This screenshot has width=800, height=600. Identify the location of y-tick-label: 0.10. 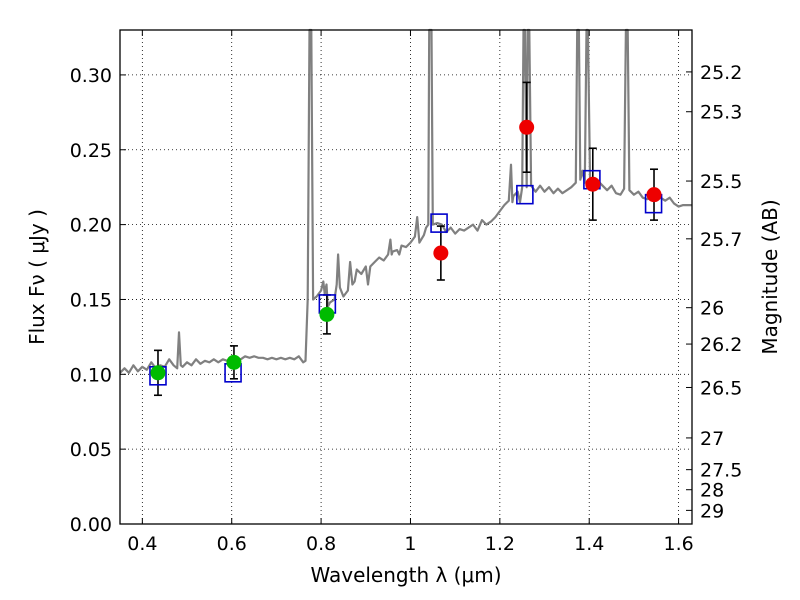
(91, 375).